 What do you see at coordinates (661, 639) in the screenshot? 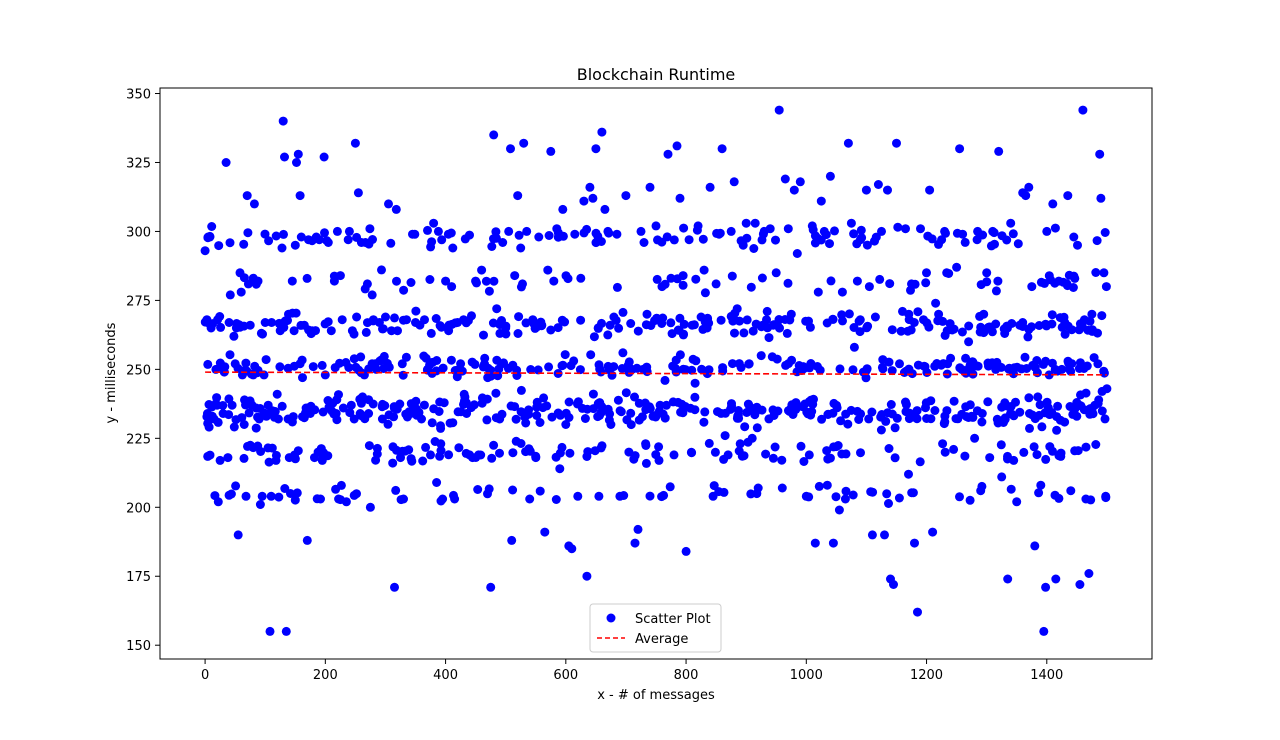
I see `legend-label-average: Average` at bounding box center [661, 639].